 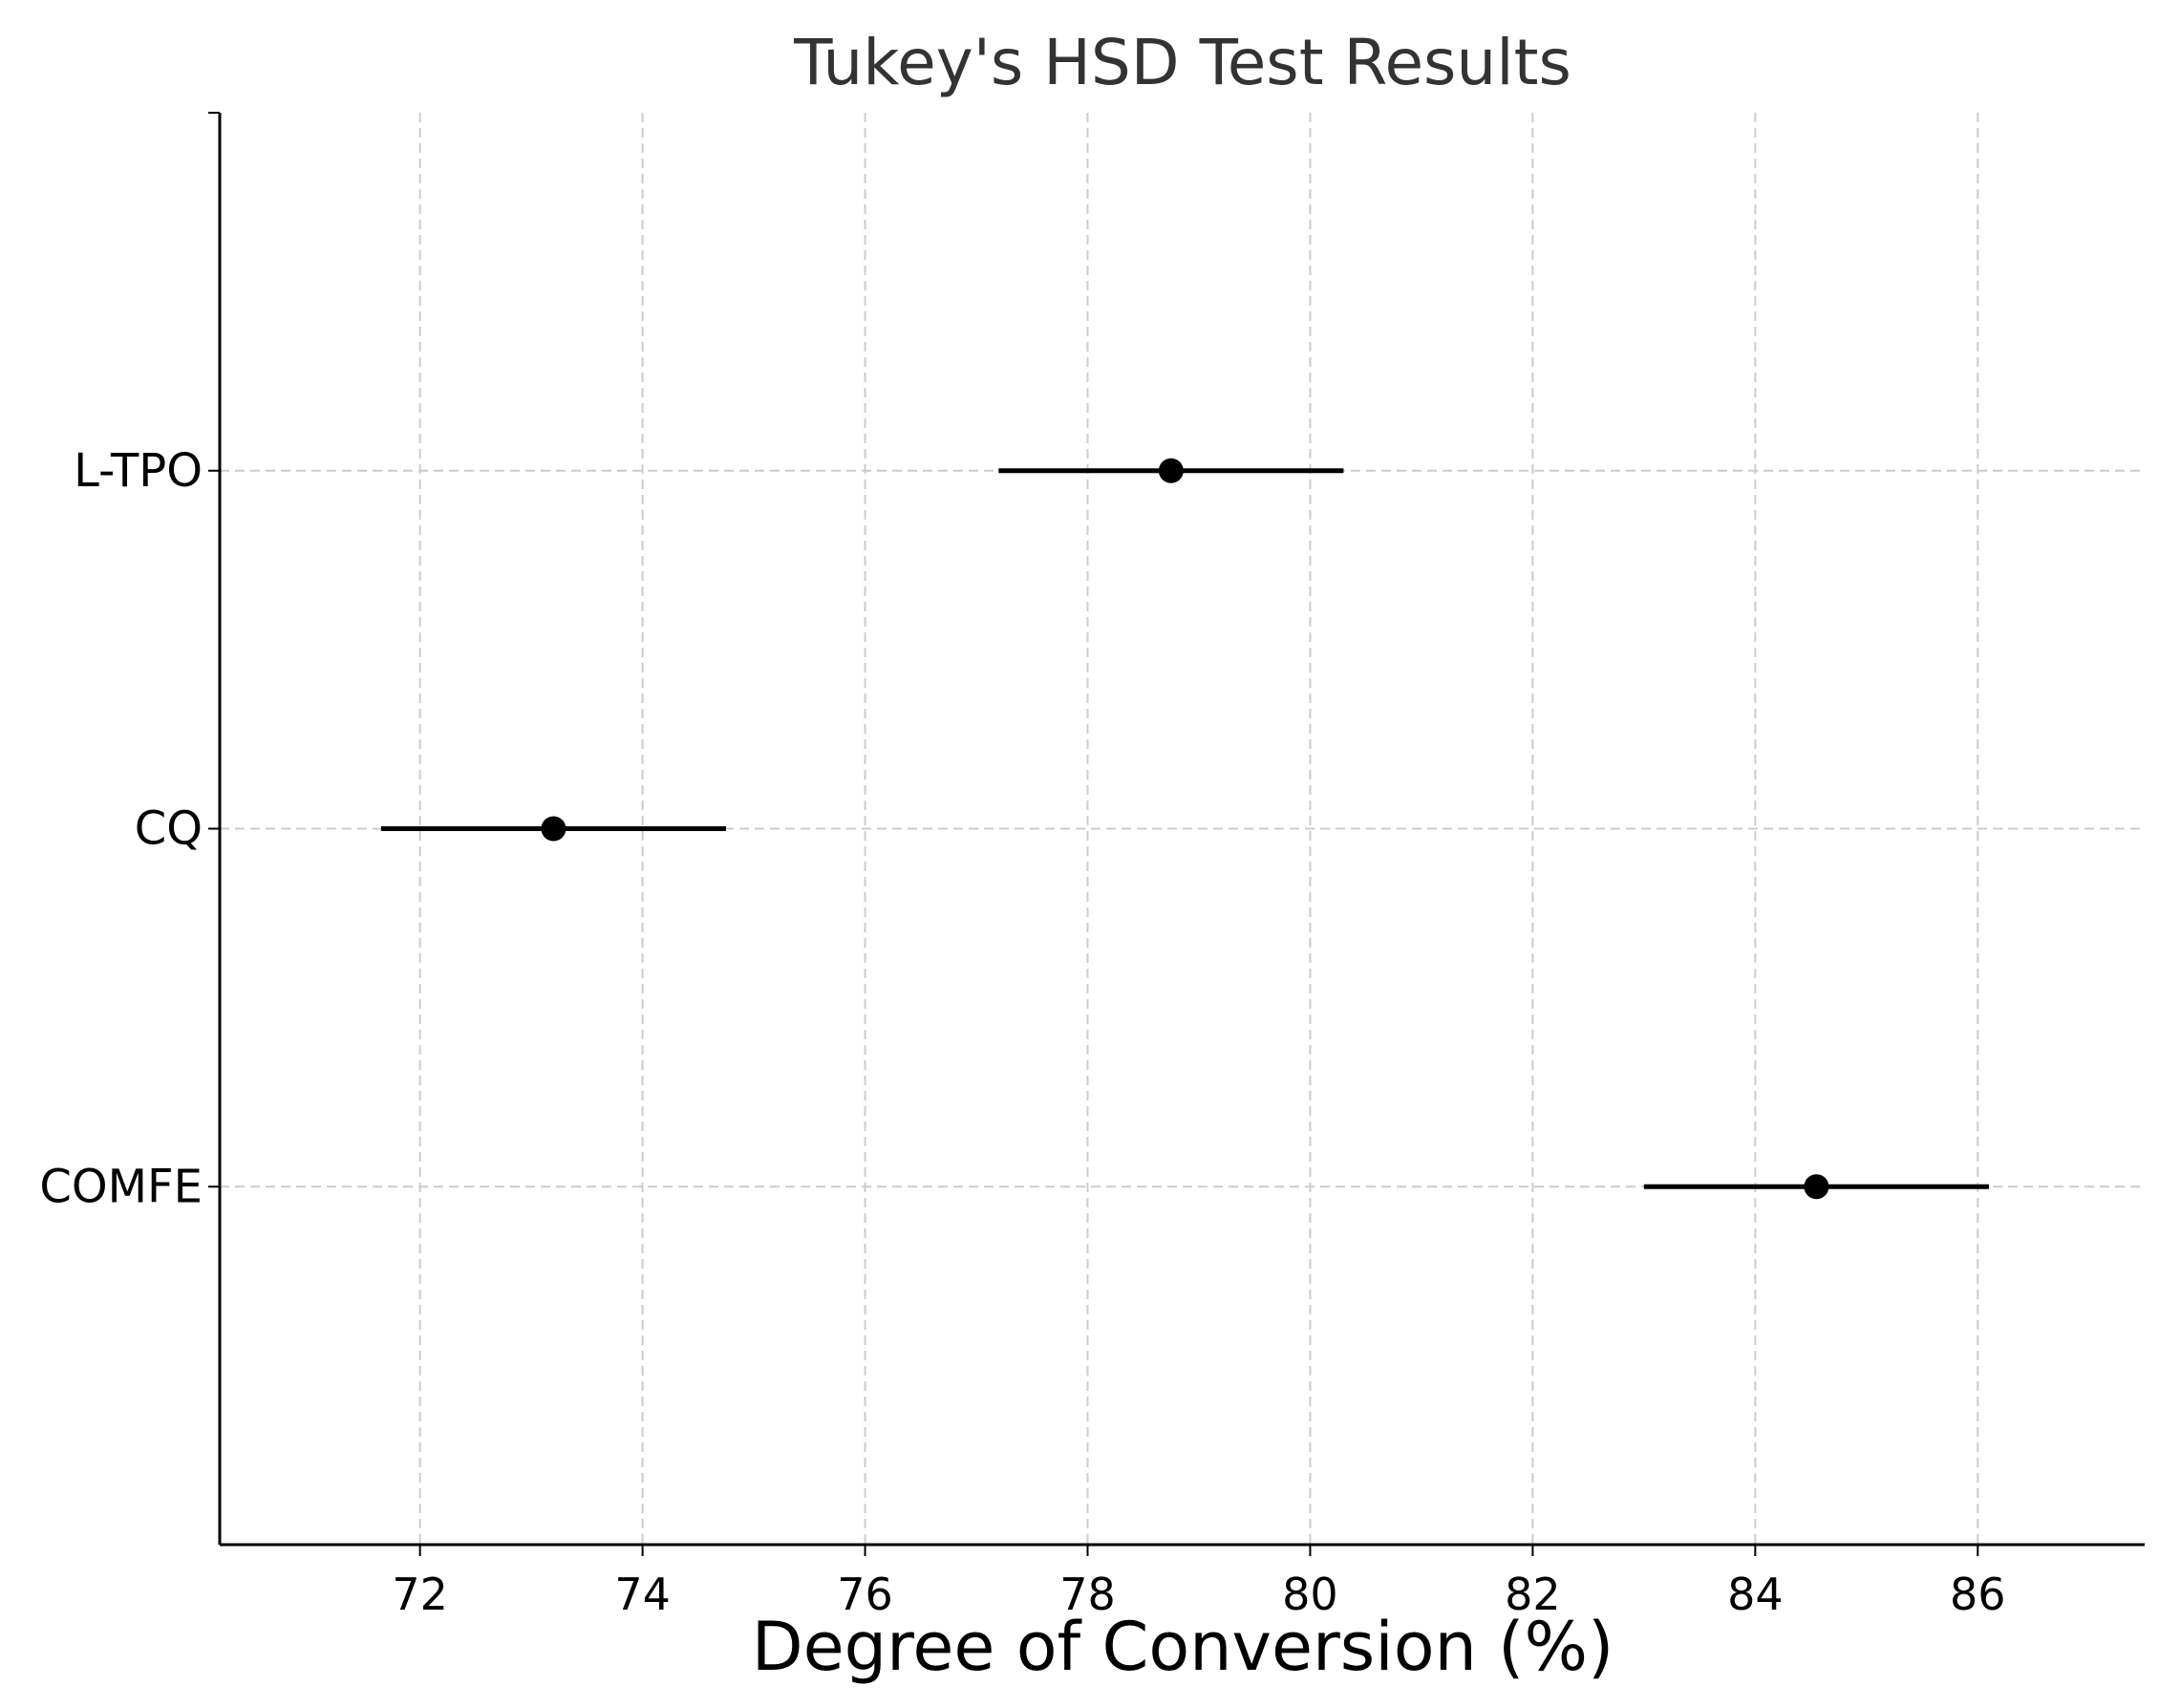 What do you see at coordinates (1183, 1647) in the screenshot?
I see `x-axis-label: Degree of Conversion (%)` at bounding box center [1183, 1647].